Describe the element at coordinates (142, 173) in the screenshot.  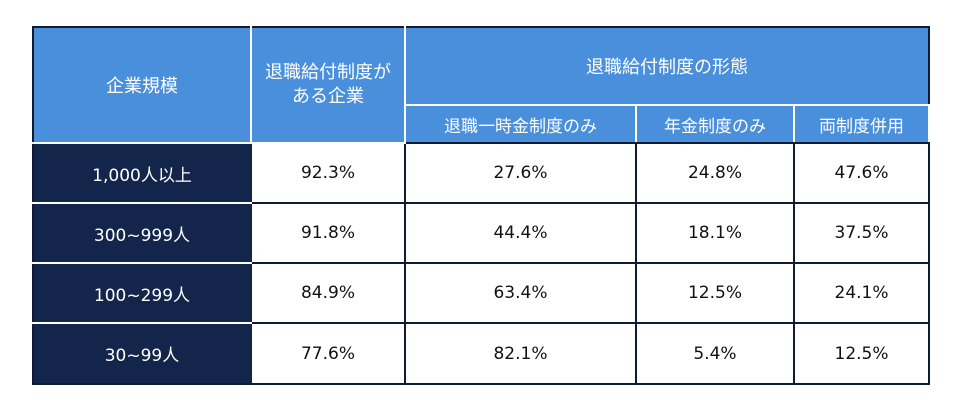
I see `row-label-1000-plus: 1,000人以上` at that location.